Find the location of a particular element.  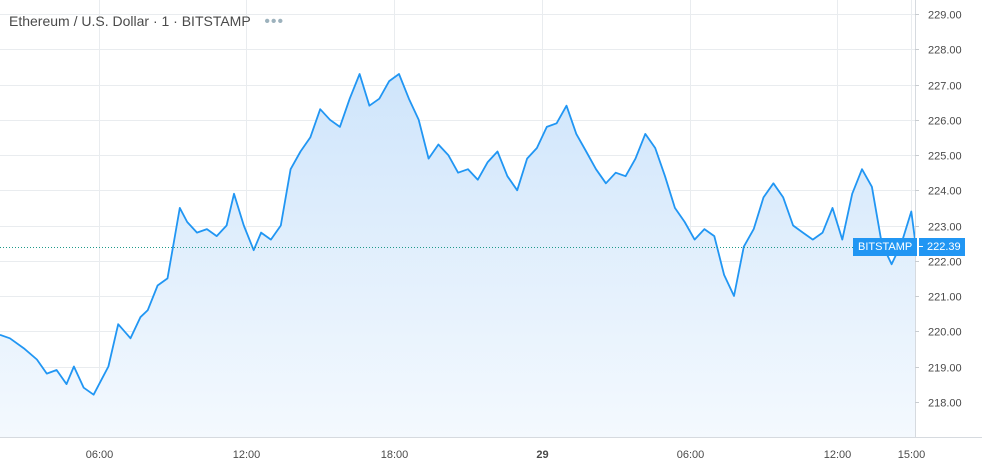

price-tick-label: 228.00 is located at coordinates (945, 51).